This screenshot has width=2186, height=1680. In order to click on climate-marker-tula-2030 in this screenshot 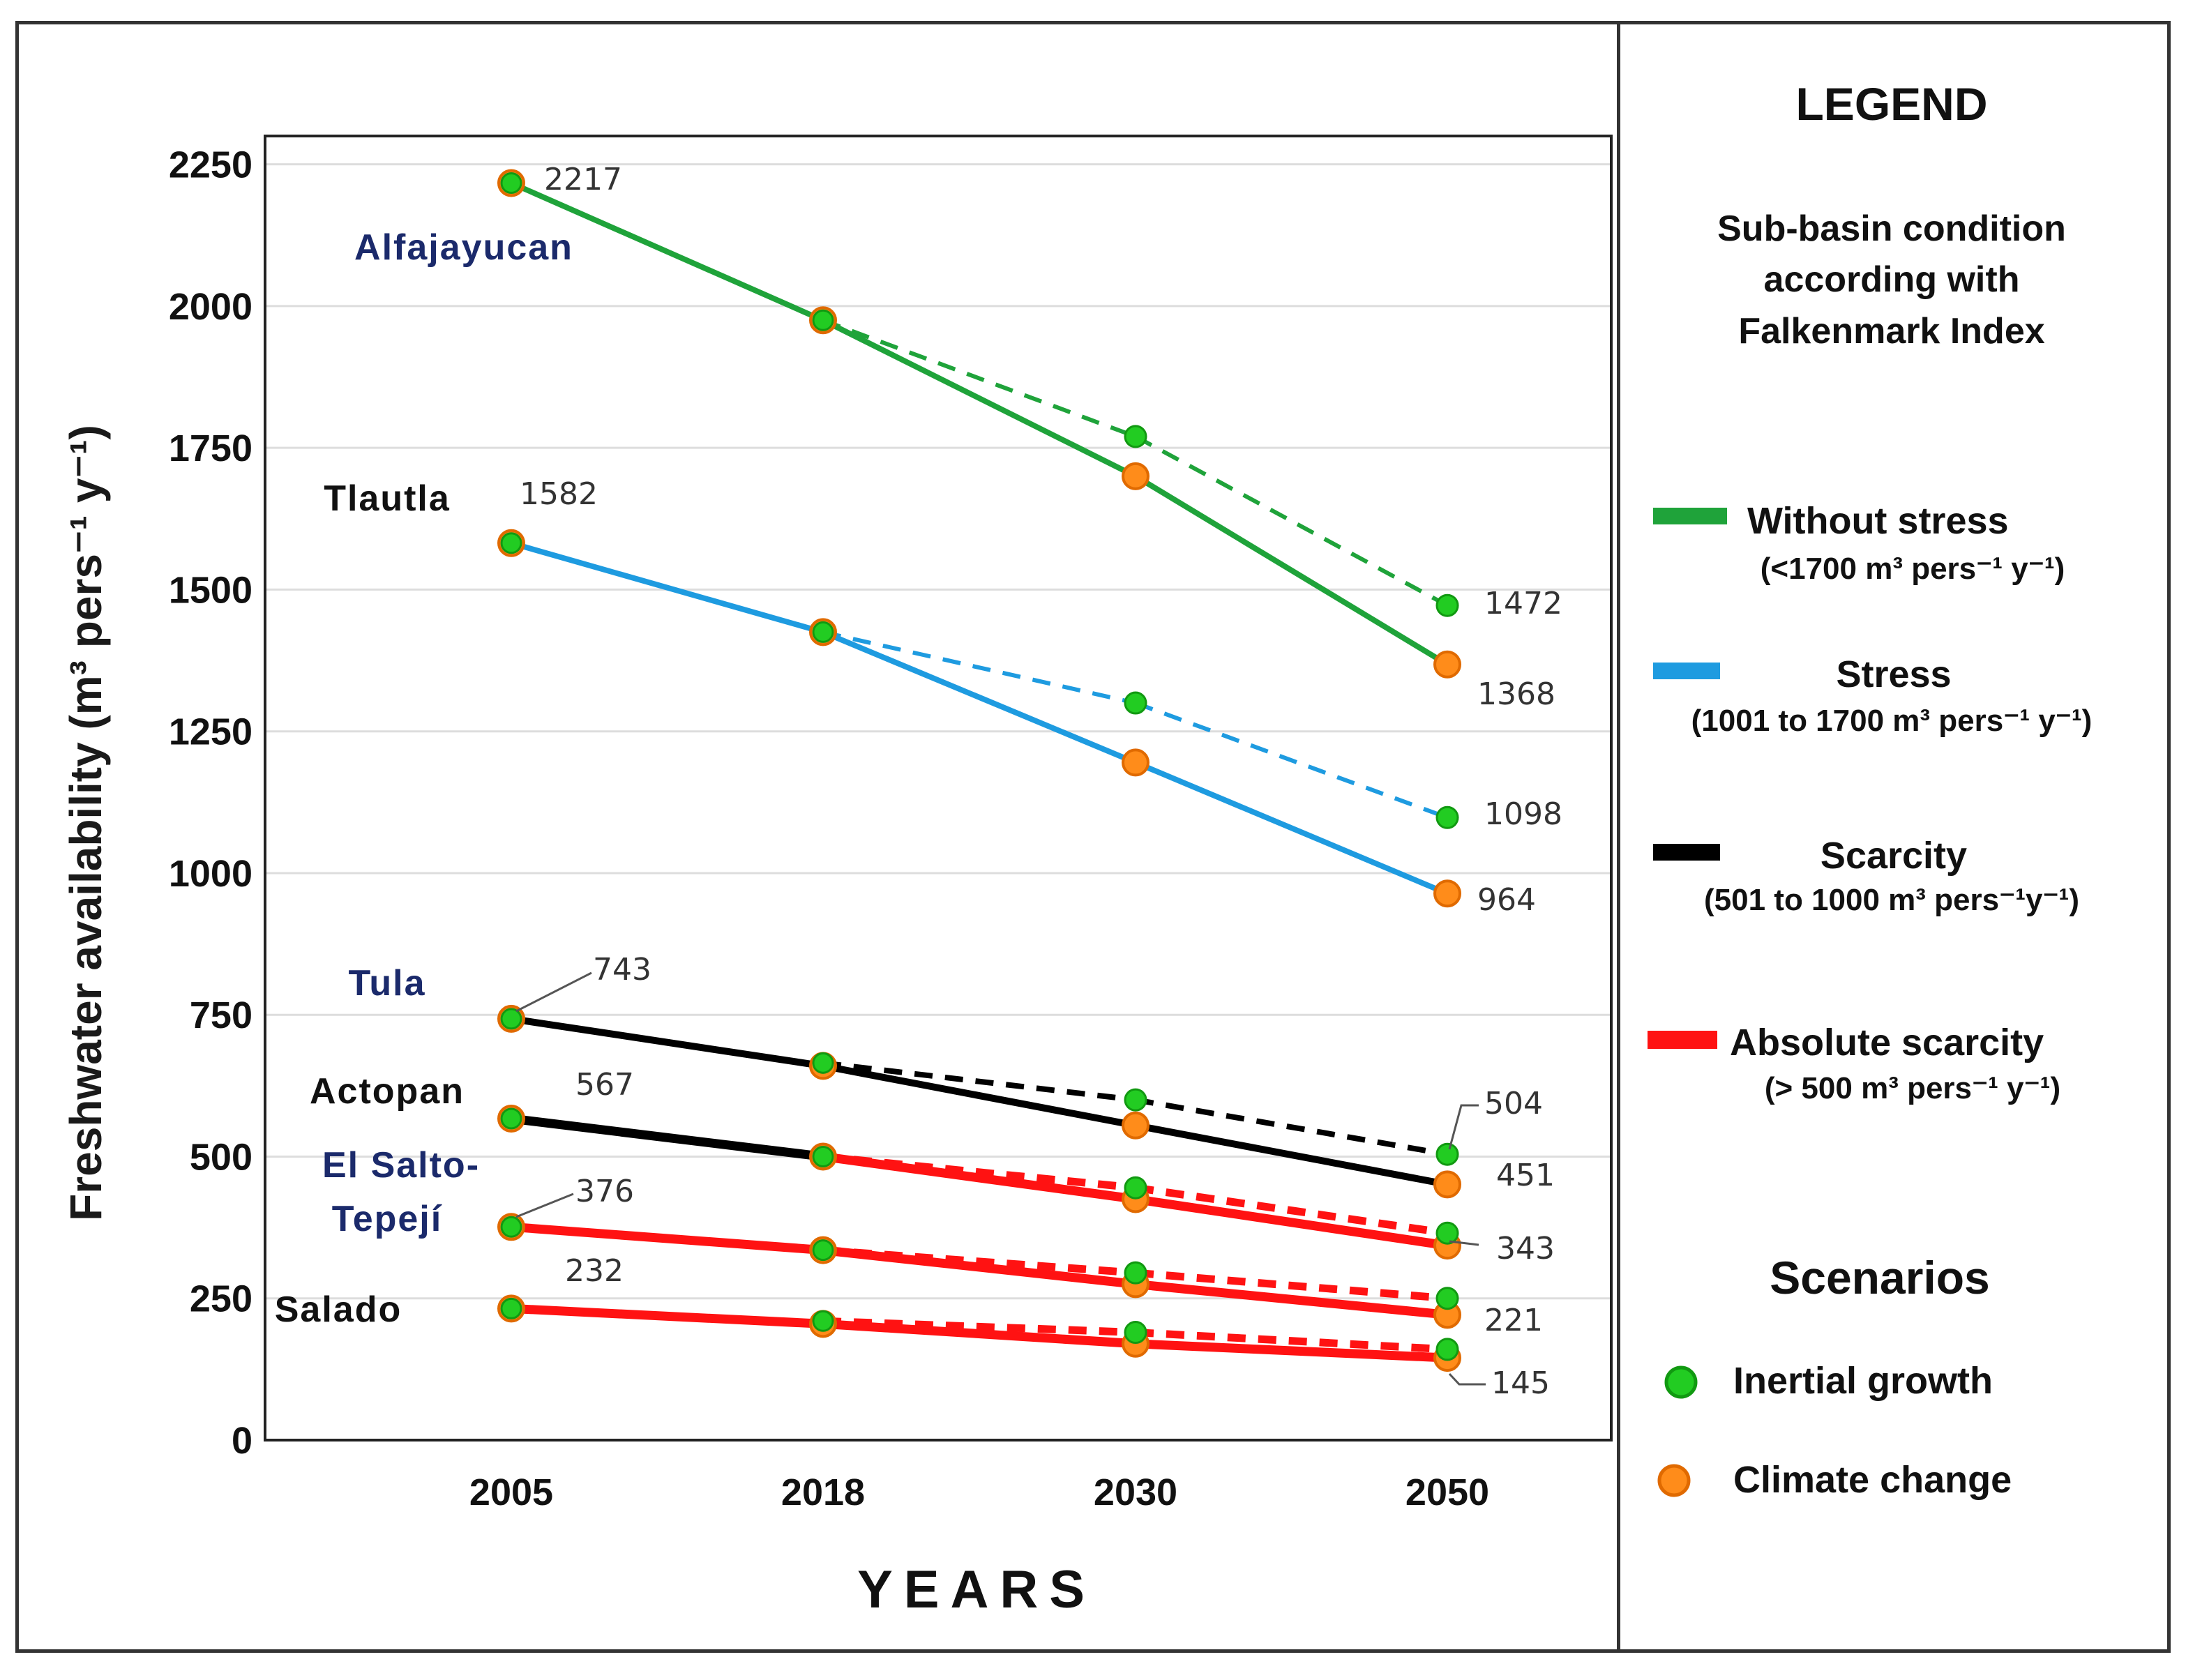, I will do `click(1135, 1125)`.